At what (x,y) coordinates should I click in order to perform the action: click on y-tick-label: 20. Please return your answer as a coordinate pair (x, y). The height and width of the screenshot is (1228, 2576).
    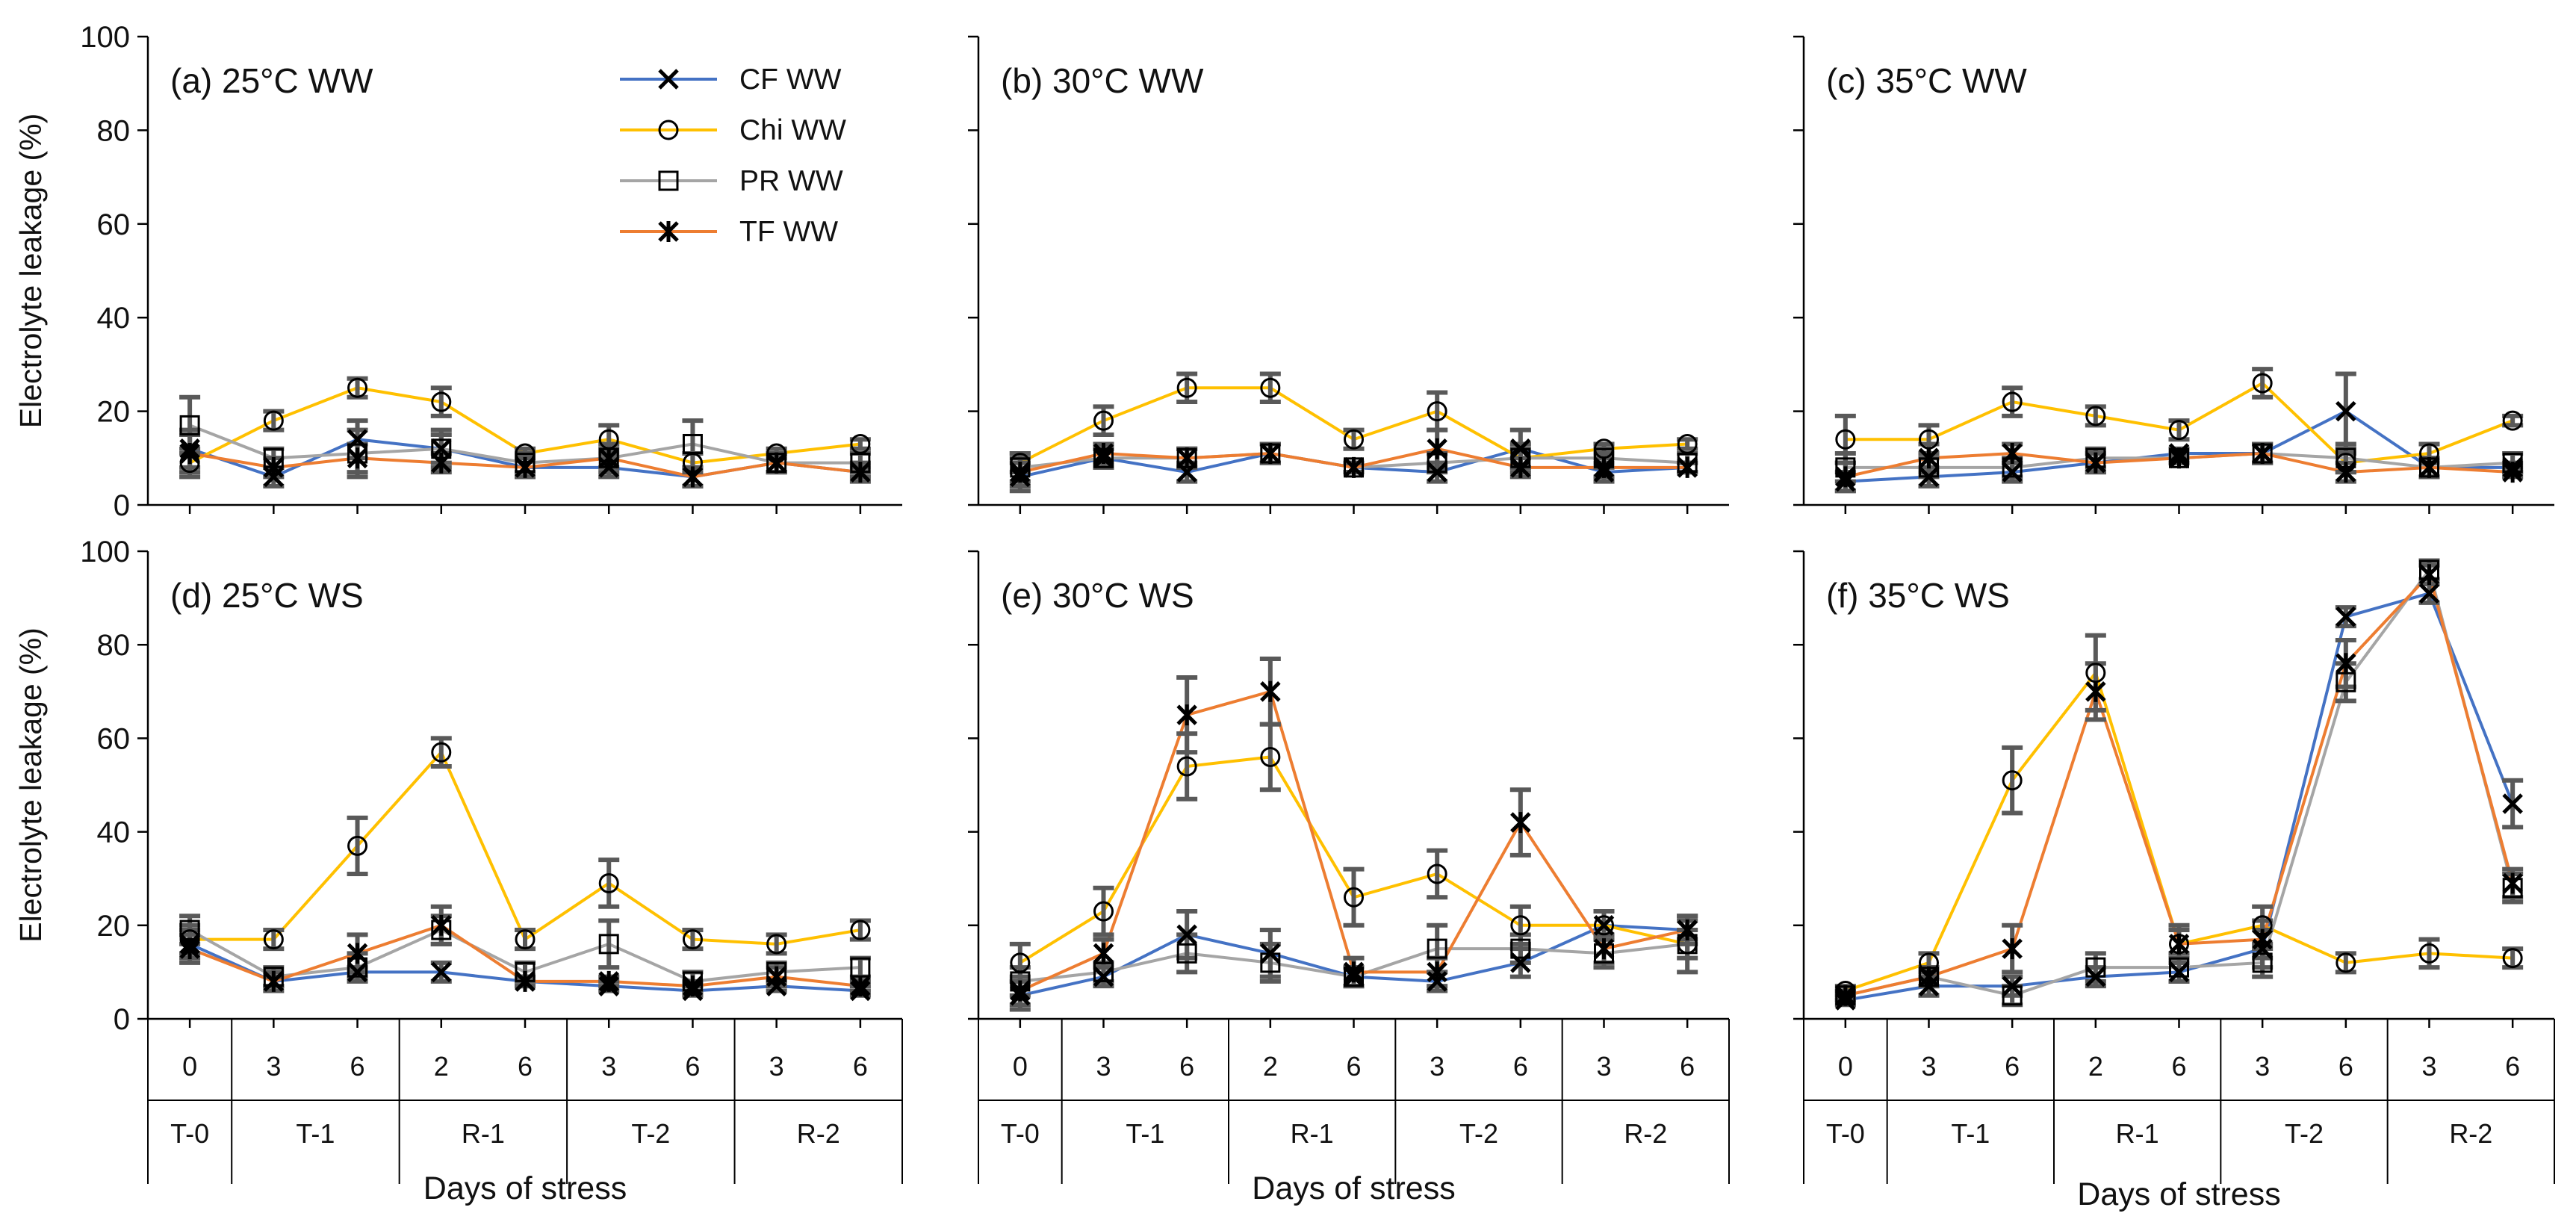
    Looking at the image, I should click on (114, 412).